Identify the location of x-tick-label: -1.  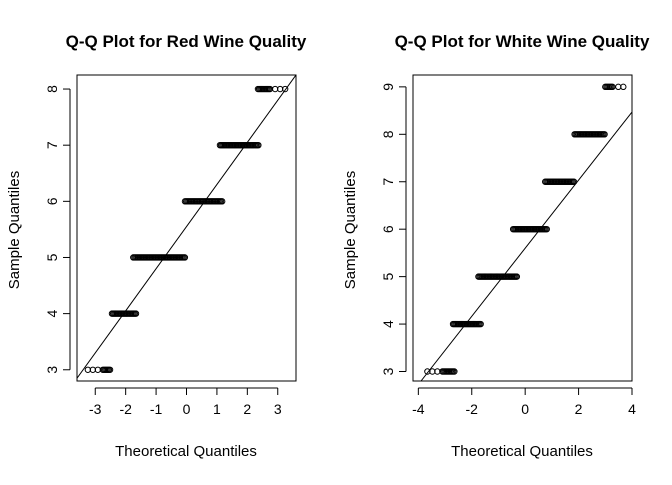
(156, 409).